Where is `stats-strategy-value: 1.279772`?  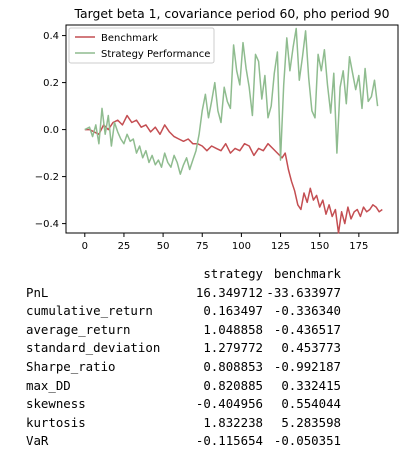 stats-strategy-value: 1.279772 is located at coordinates (233, 348).